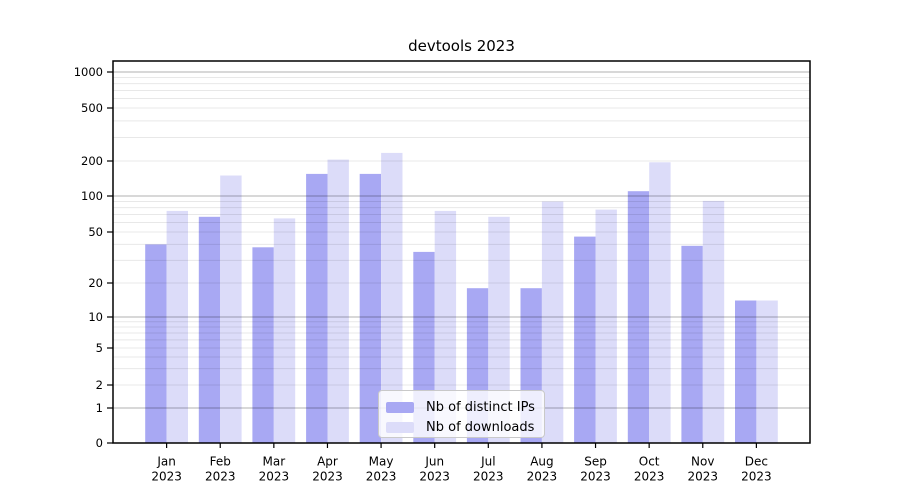 This screenshot has height=500, width=900. What do you see at coordinates (595, 462) in the screenshot?
I see `x-tick-label-month: Sep` at bounding box center [595, 462].